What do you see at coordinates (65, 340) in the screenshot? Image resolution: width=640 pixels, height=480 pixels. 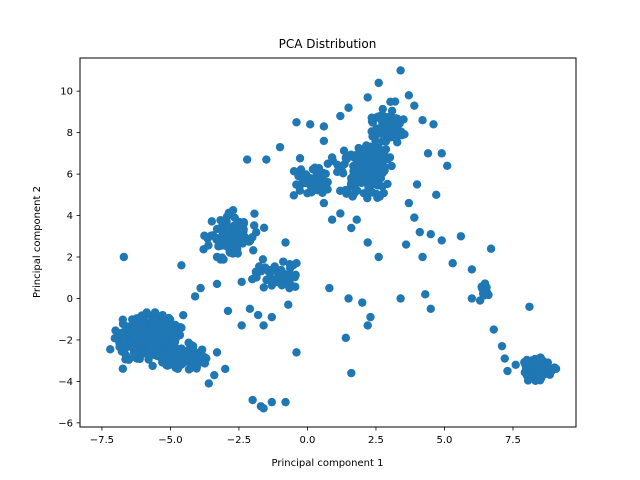 I see `y-tick-label: −2` at bounding box center [65, 340].